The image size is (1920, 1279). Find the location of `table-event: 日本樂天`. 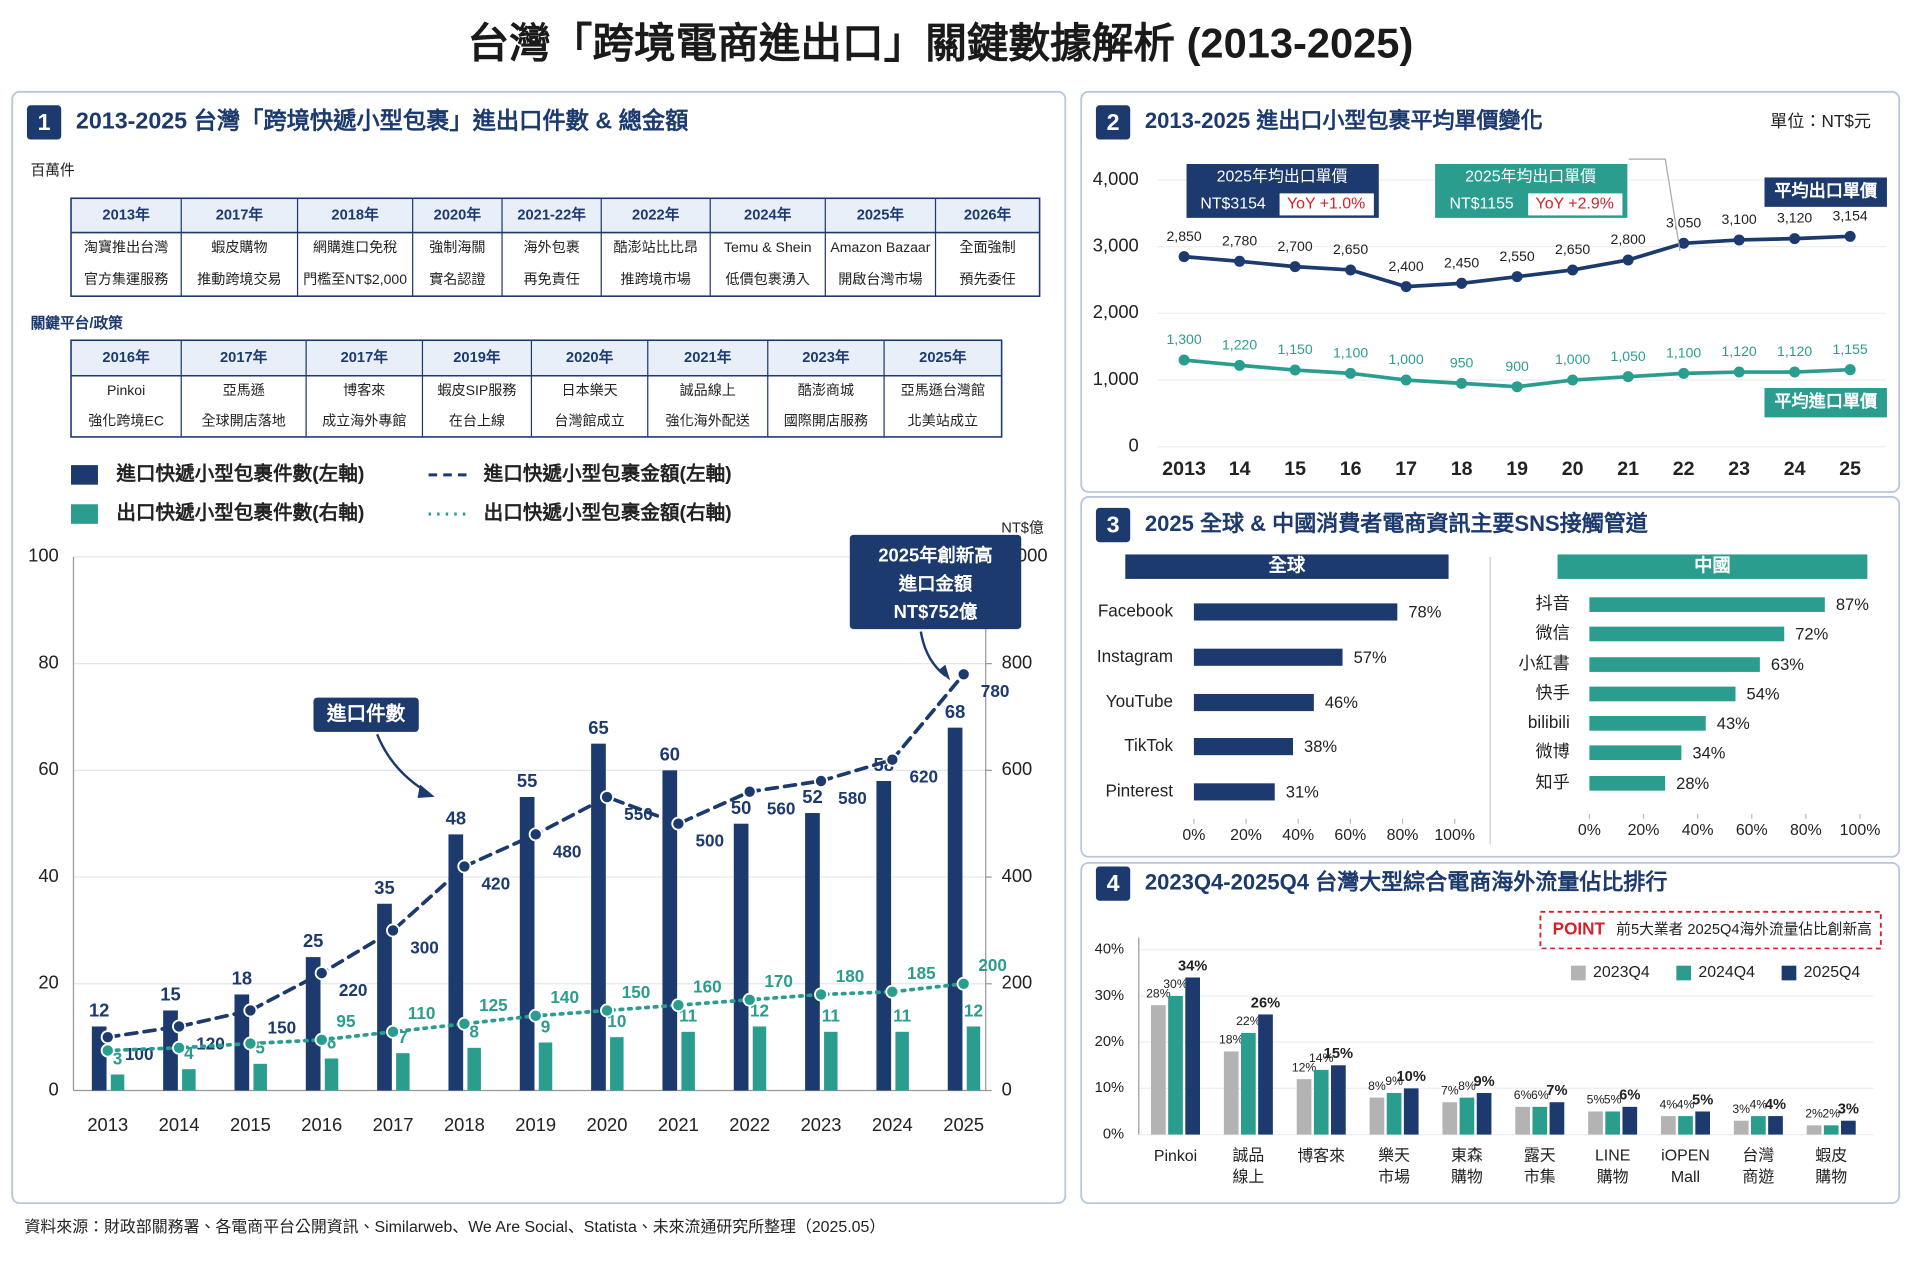

table-event: 日本樂天 is located at coordinates (589, 390).